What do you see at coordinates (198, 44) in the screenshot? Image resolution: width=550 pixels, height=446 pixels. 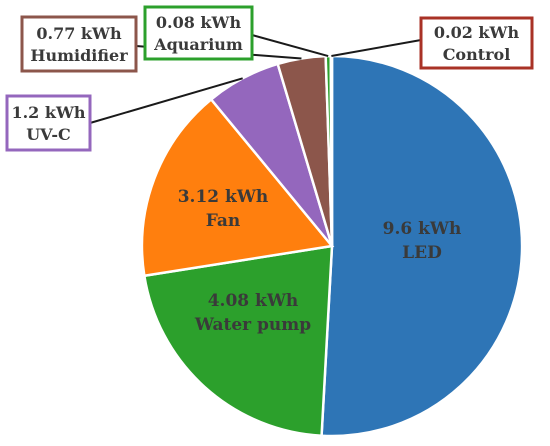 I see `callout-category-label-aquarium: Aquarium` at bounding box center [198, 44].